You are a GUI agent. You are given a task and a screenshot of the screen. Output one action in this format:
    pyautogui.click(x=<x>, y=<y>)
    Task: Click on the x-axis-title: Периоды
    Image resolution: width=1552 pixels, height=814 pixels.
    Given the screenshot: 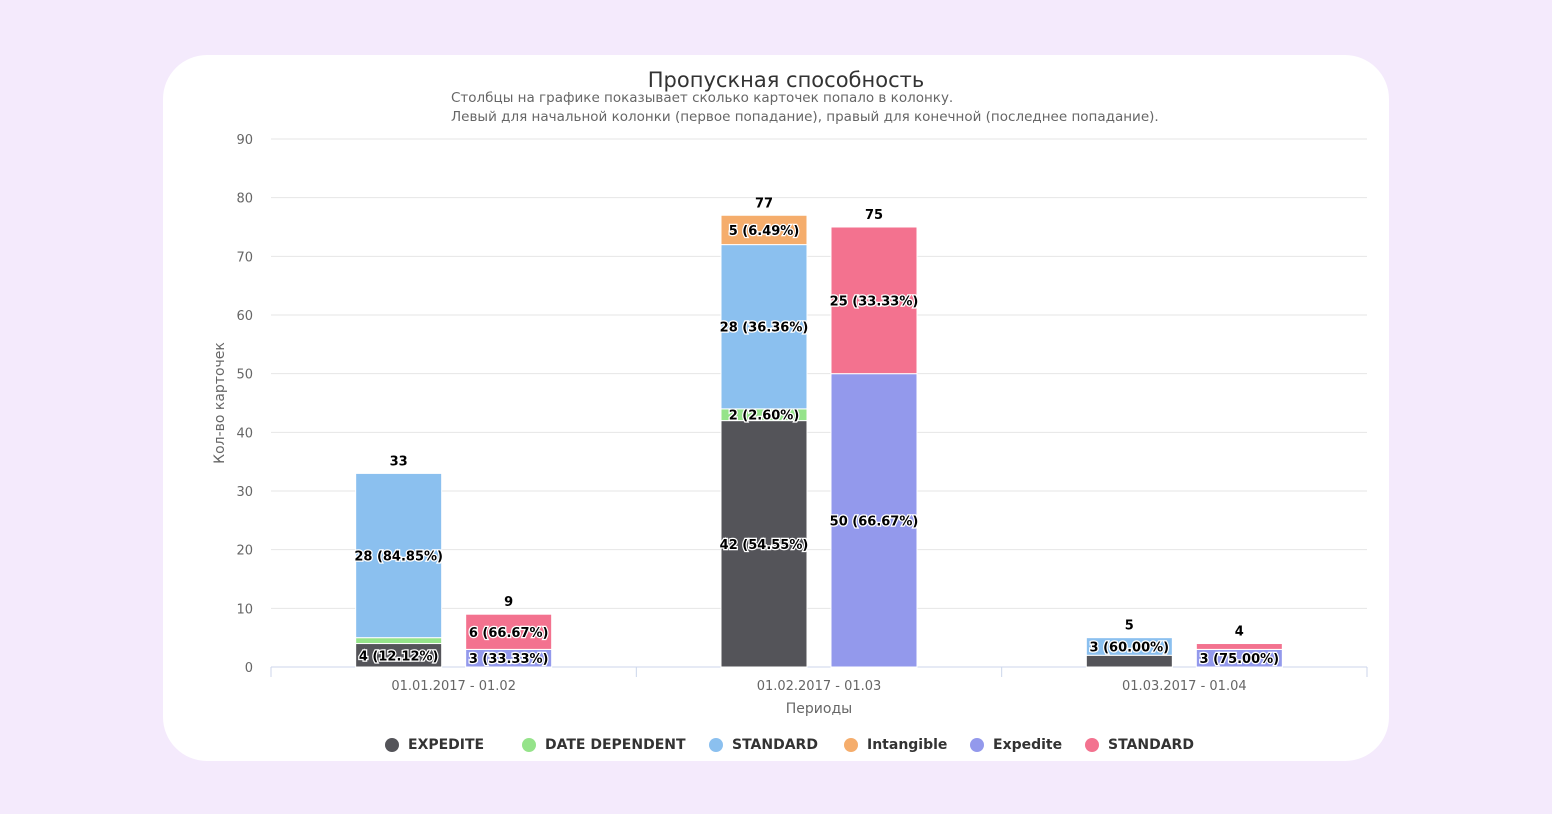 What is the action you would take?
    pyautogui.click(x=819, y=709)
    